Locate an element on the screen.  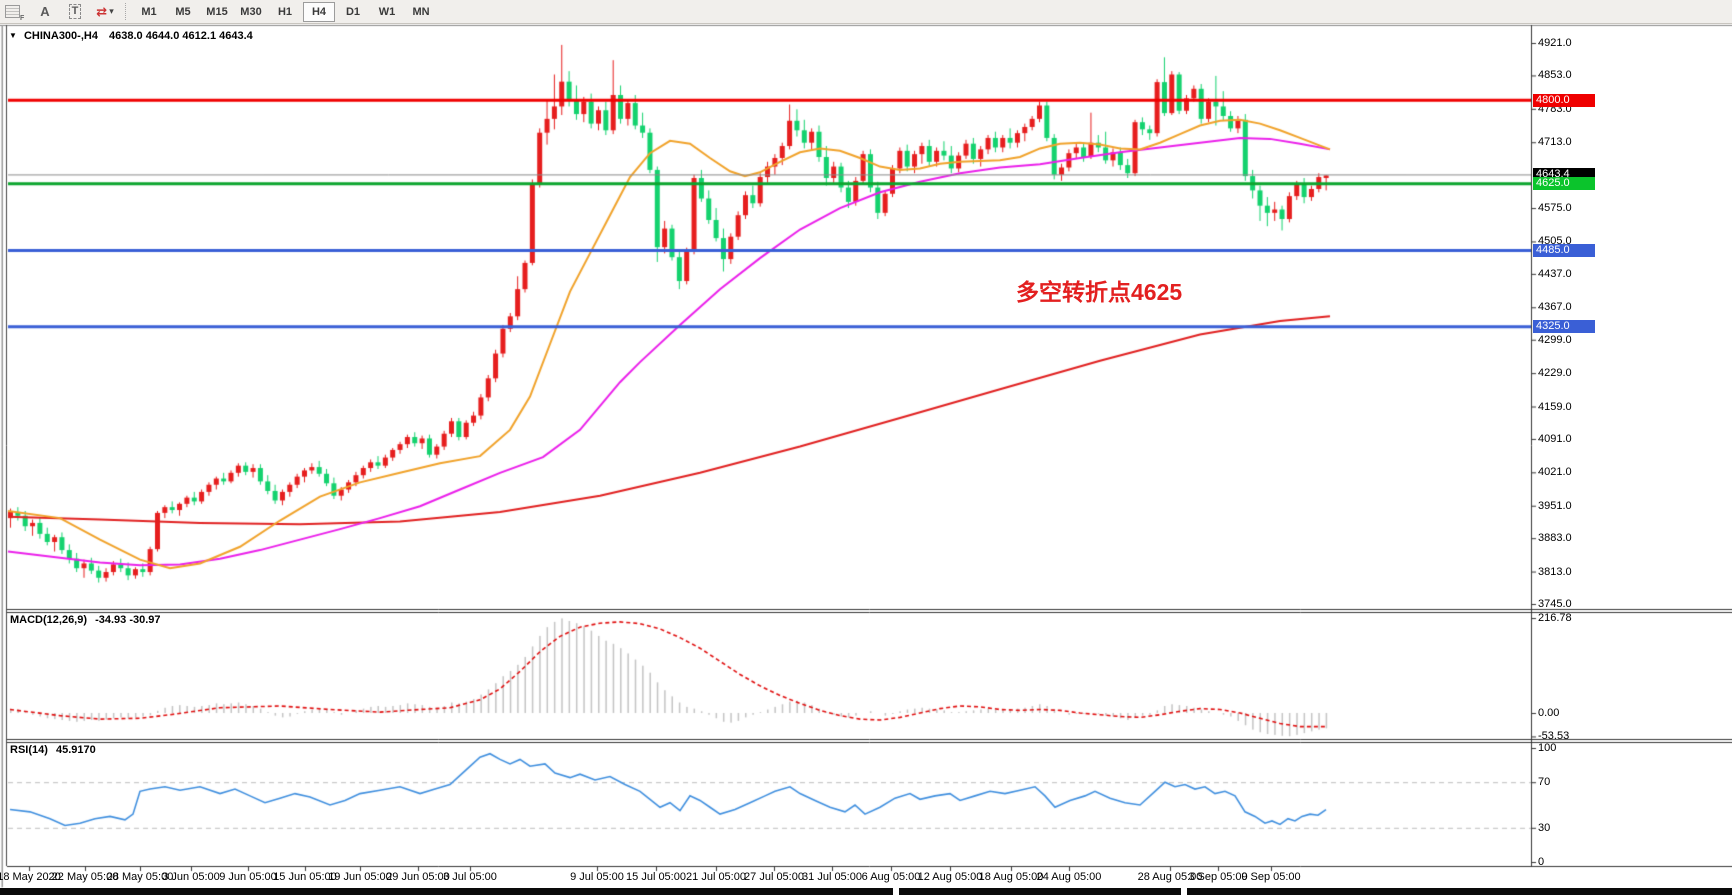
price-tick-label: 3745.0 is located at coordinates (1555, 604).